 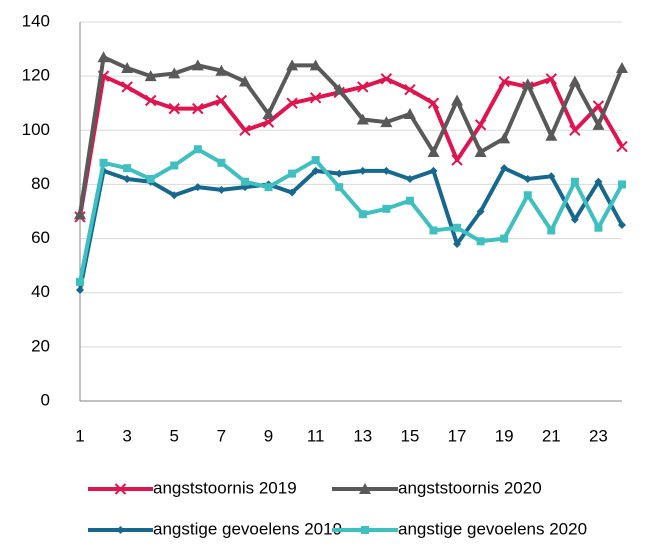 What do you see at coordinates (457, 435) in the screenshot?
I see `x-tick-label: 17` at bounding box center [457, 435].